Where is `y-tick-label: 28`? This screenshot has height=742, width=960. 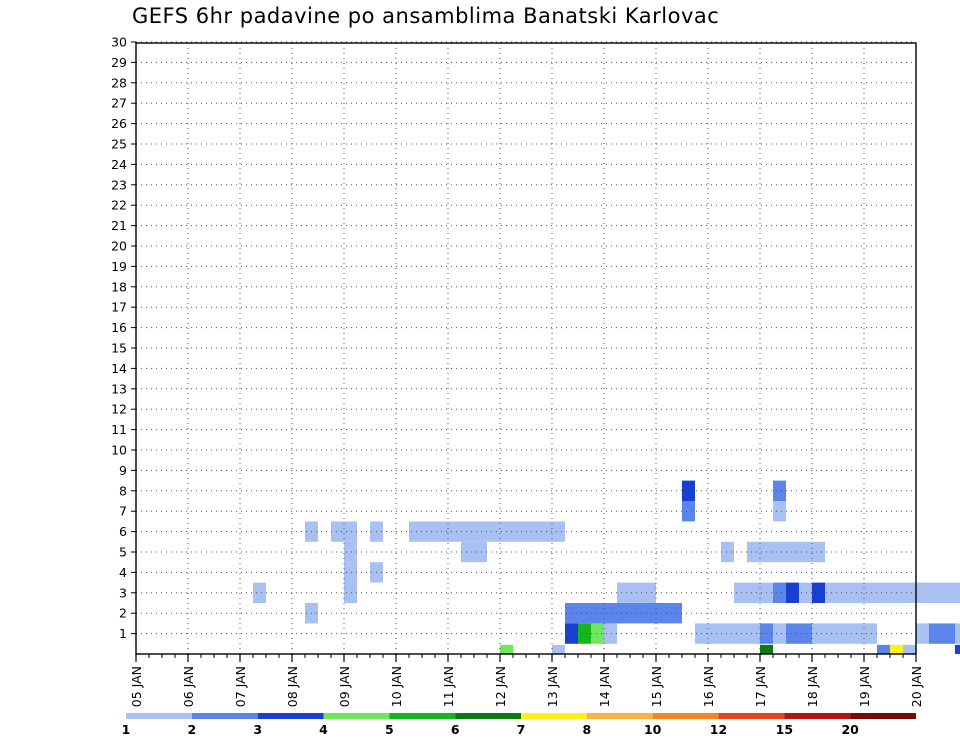 y-tick-label: 28 is located at coordinates (119, 82).